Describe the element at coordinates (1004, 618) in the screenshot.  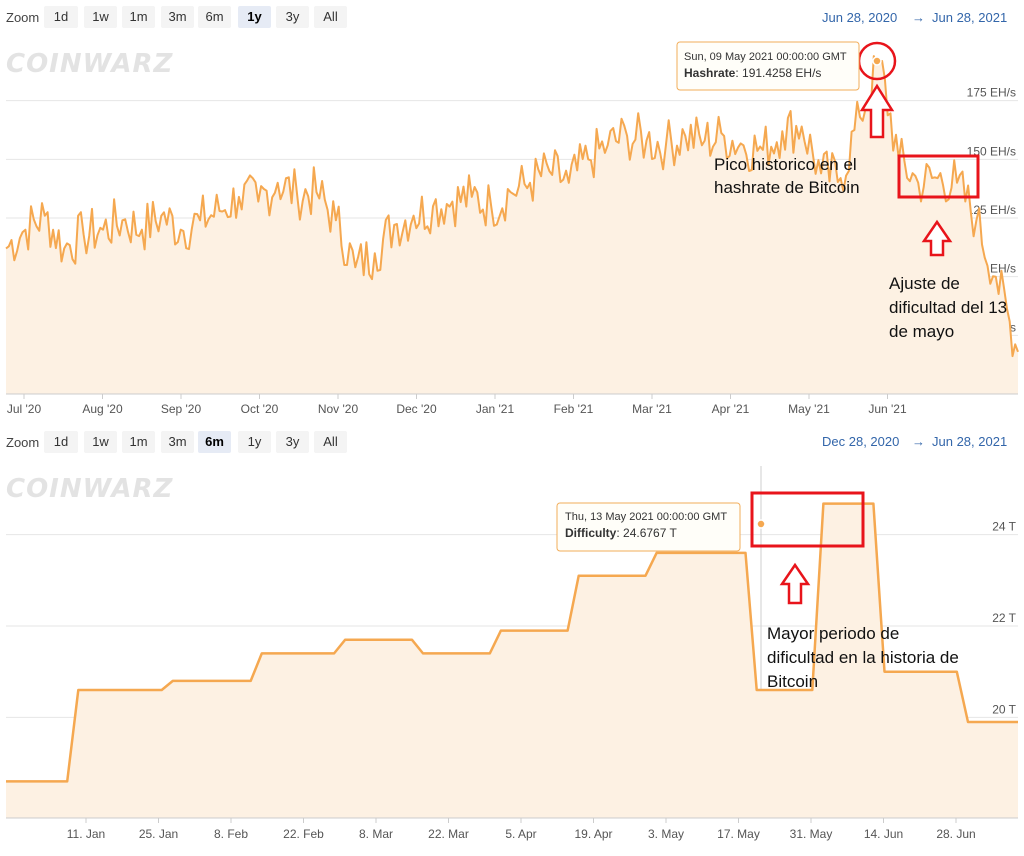
I see `y-tick-label: 22 T` at that location.